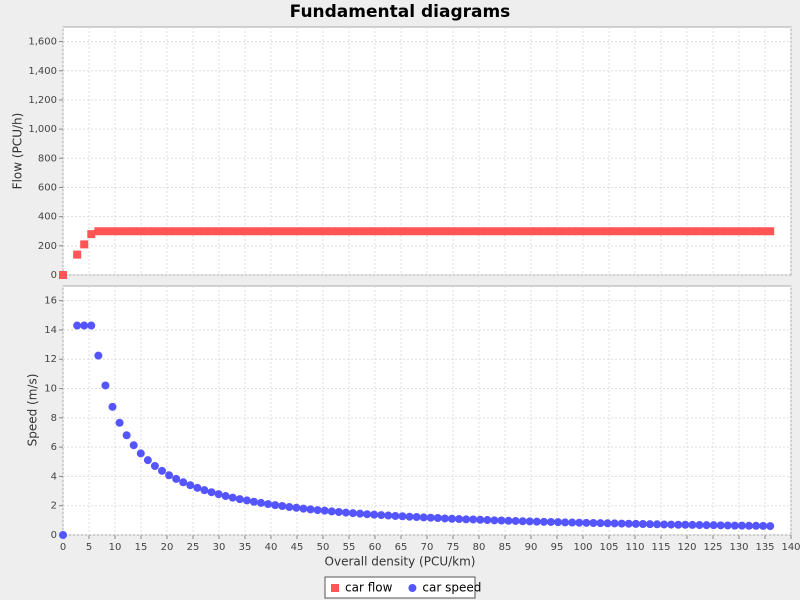 This screenshot has width=800, height=600. What do you see at coordinates (50, 330) in the screenshot?
I see `y-tick-label: 14` at bounding box center [50, 330].